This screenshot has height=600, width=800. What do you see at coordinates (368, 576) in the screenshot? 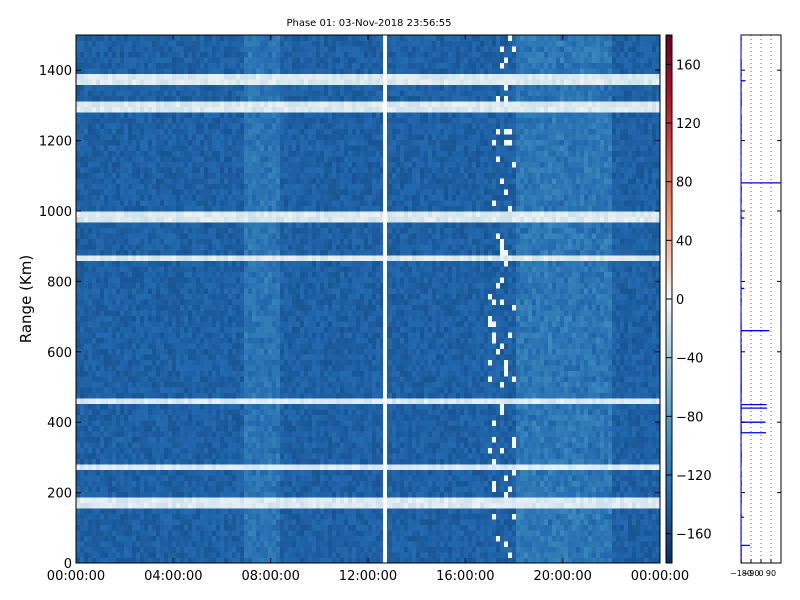
I see `x-tick-label: 12:00:00` at bounding box center [368, 576].